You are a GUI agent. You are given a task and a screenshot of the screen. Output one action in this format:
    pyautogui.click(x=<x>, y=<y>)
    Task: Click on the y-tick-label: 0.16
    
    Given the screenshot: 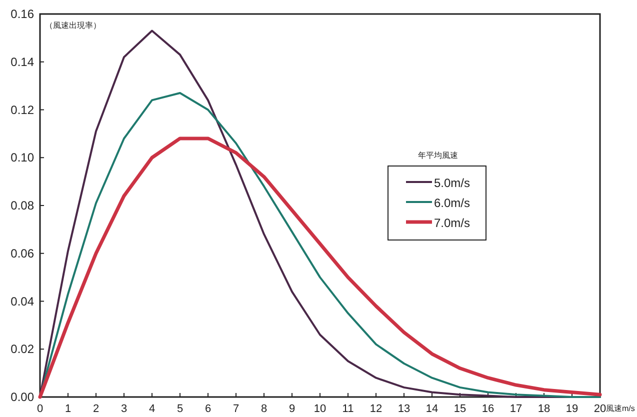 What is the action you would take?
    pyautogui.click(x=22, y=14)
    